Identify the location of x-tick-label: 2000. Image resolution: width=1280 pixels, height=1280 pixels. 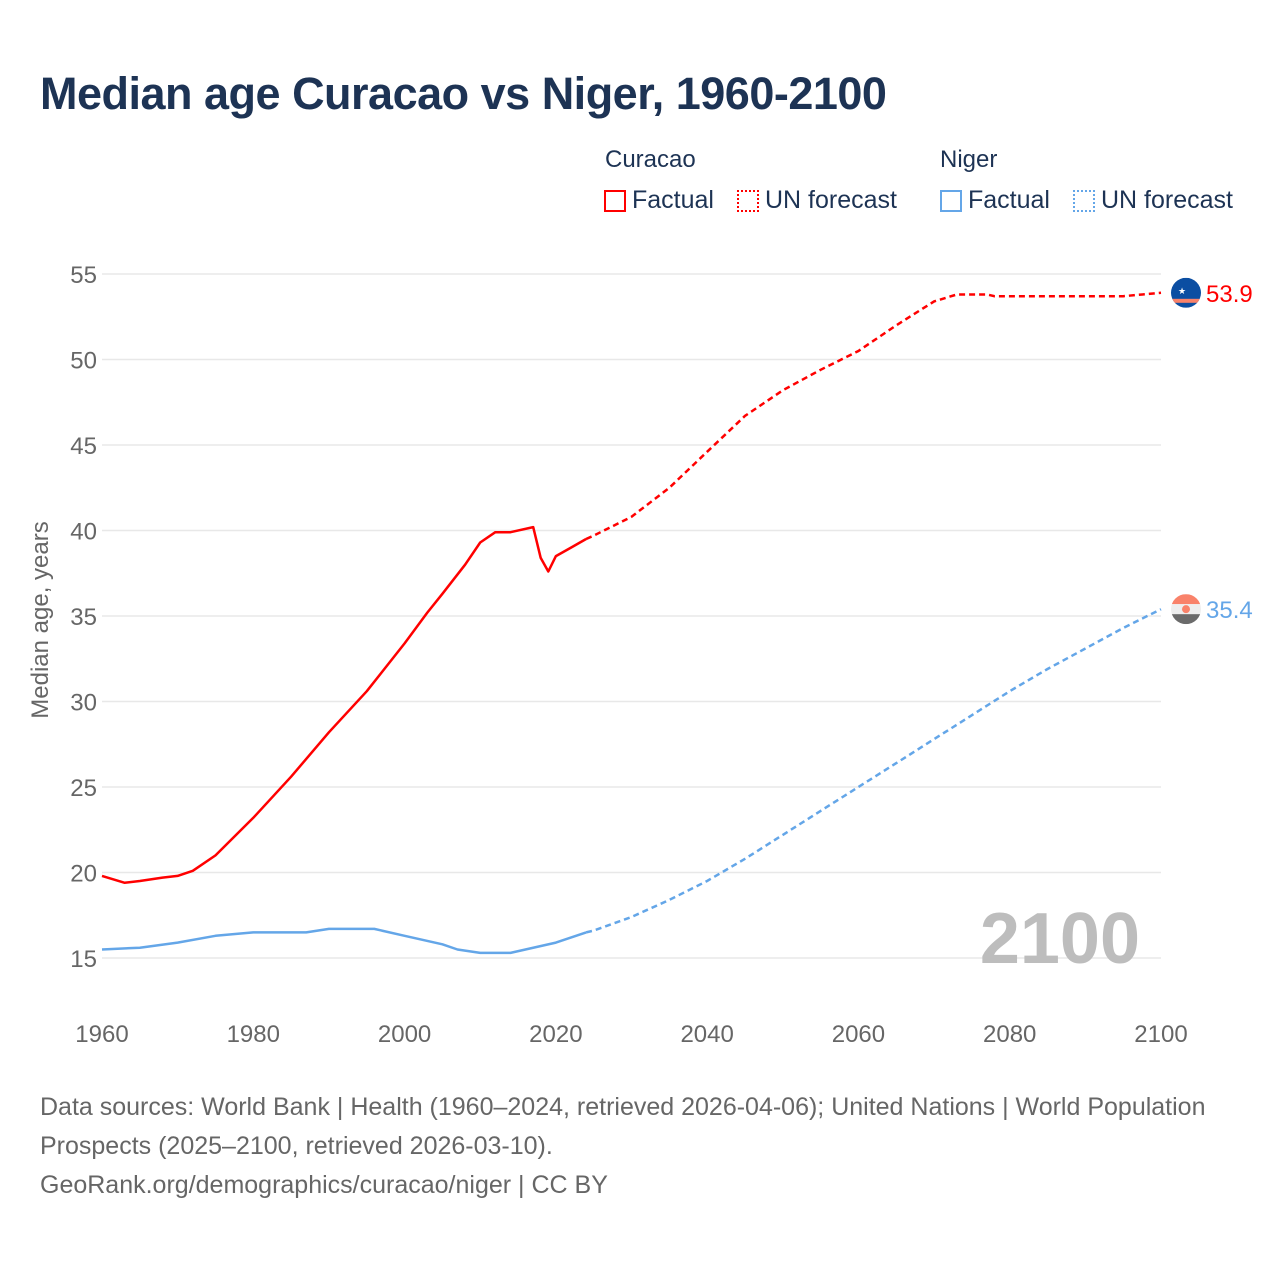
(404, 1034).